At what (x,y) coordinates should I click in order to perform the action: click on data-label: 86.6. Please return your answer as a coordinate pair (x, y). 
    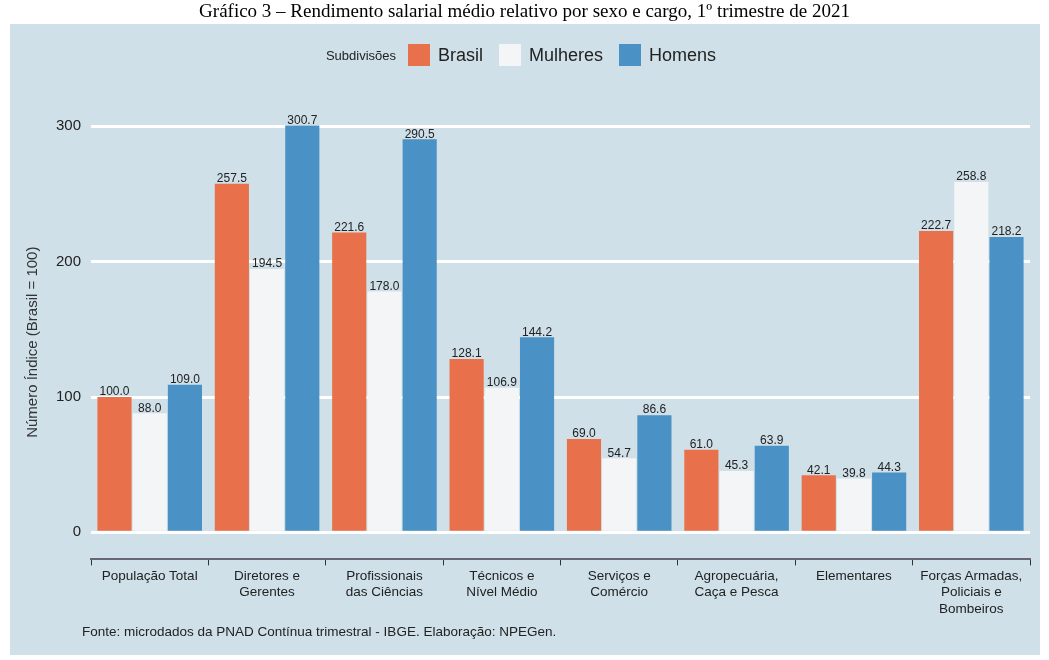
    Looking at the image, I should click on (654, 409).